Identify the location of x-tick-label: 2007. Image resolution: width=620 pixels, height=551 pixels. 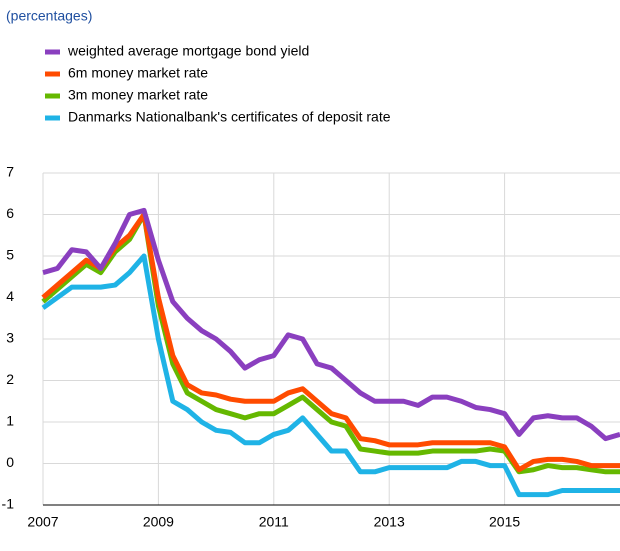
(42, 522).